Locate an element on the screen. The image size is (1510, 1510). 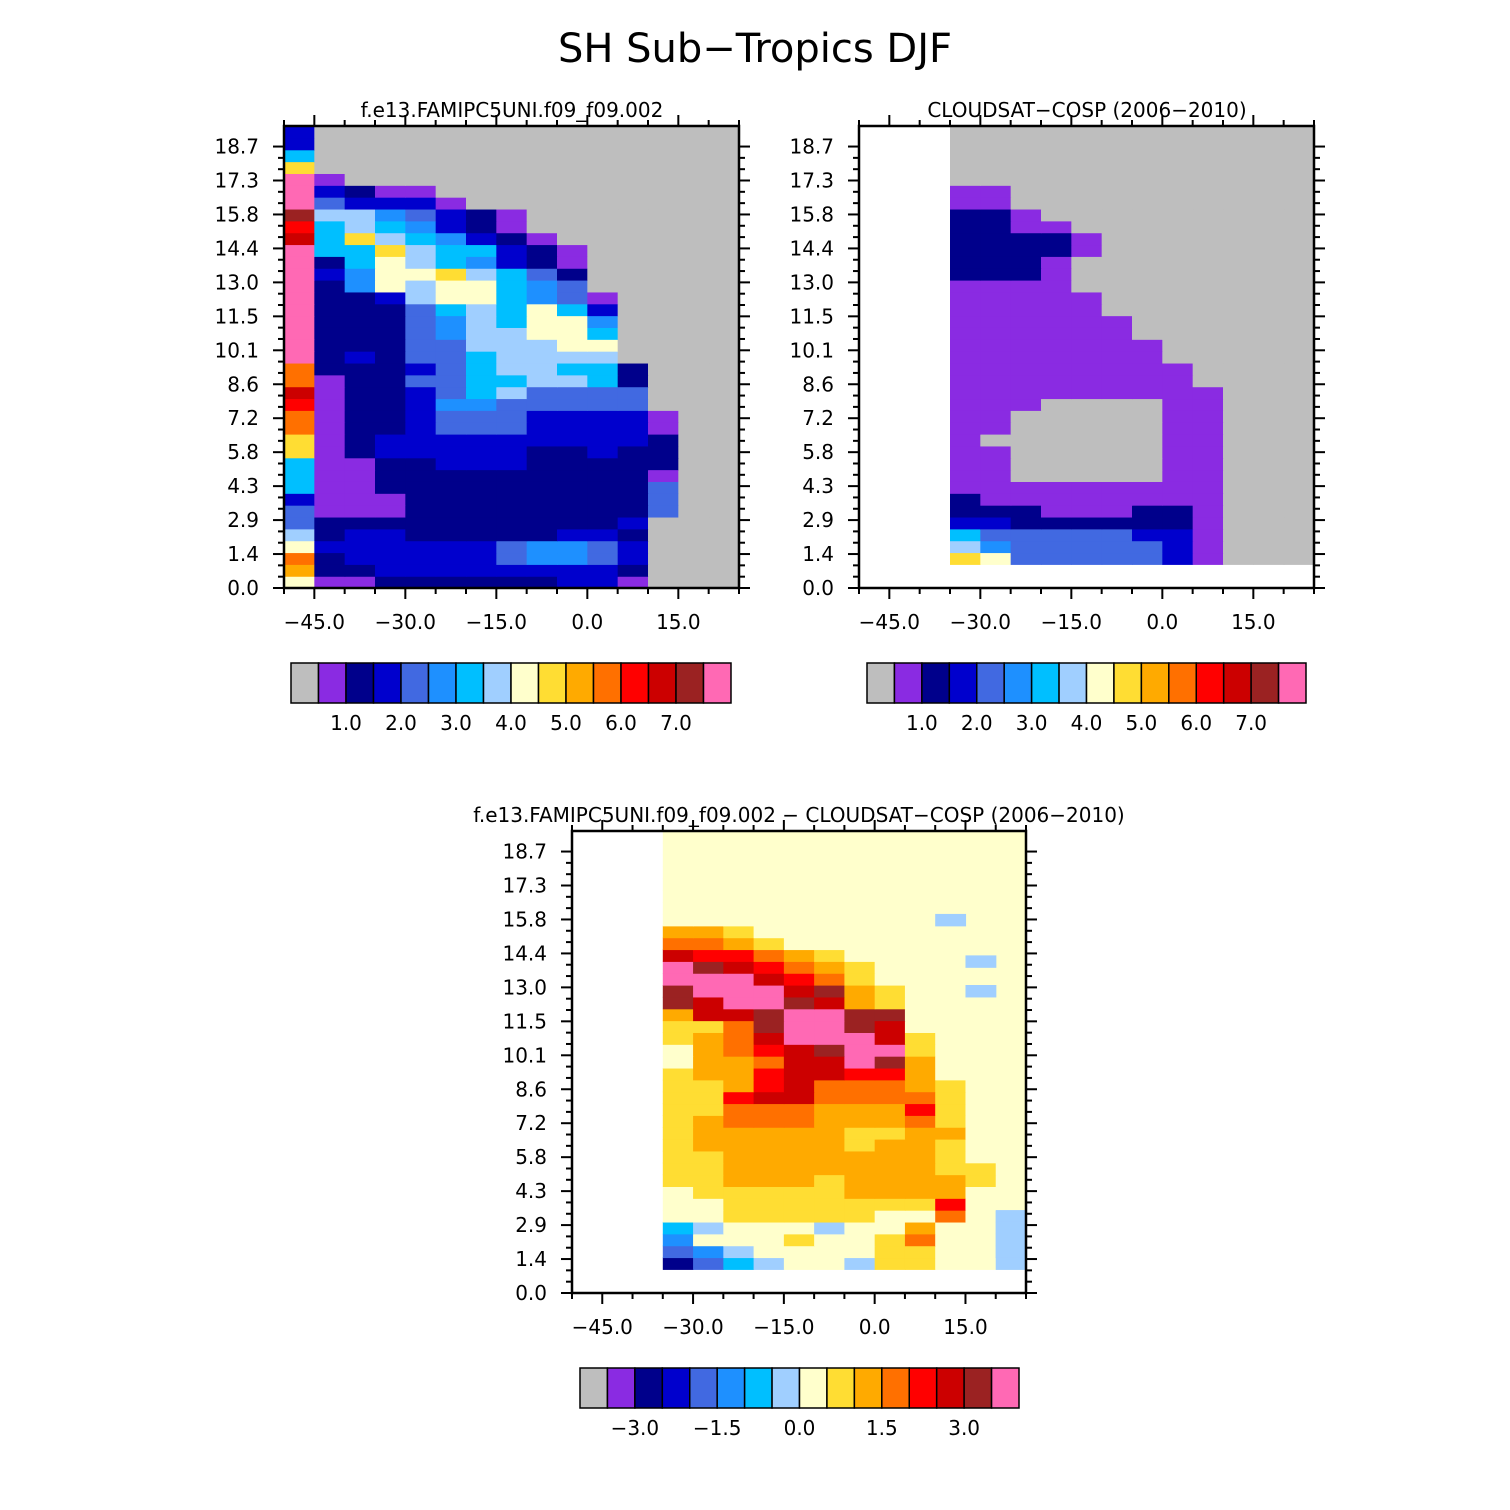
diff-x-tick-label: −45.0 is located at coordinates (602, 1327).